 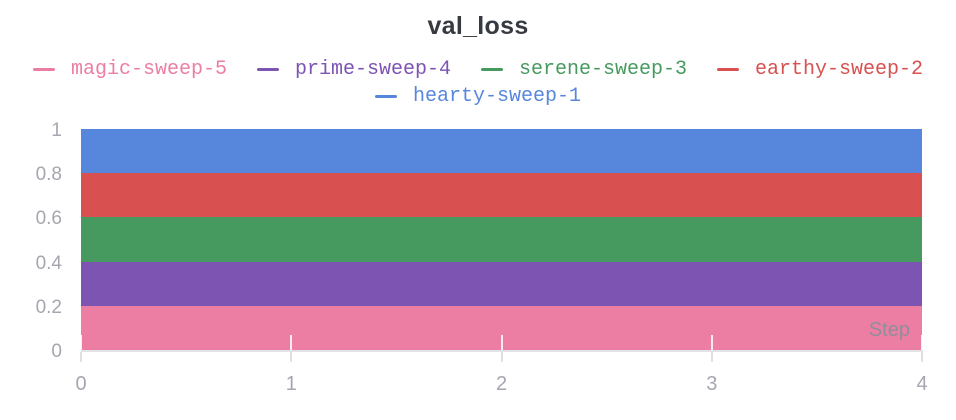 I want to click on x-tick-label: 4, so click(x=922, y=384).